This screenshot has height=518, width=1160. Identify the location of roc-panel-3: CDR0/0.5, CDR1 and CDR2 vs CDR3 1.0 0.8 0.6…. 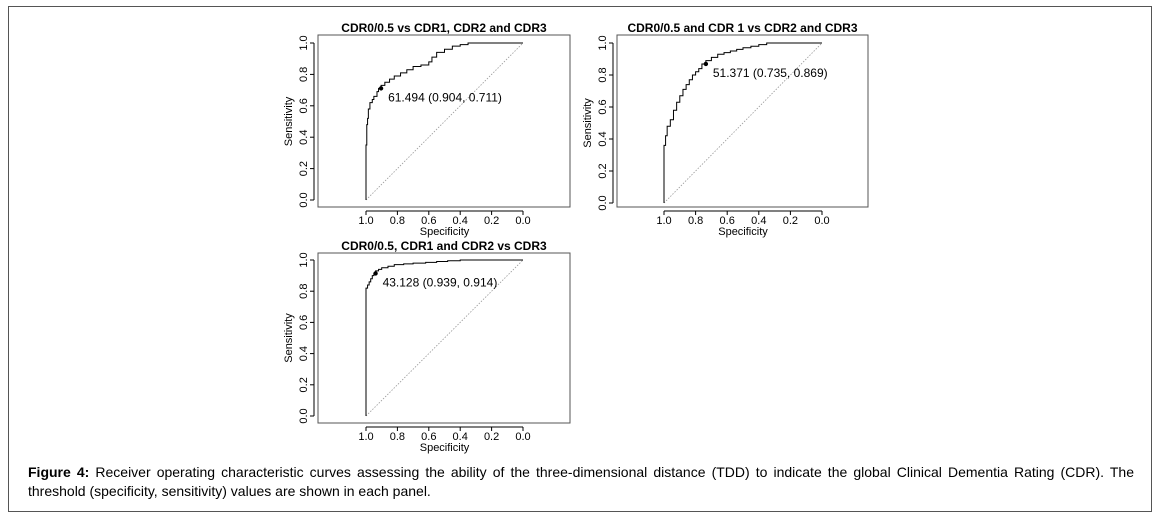
(427, 346).